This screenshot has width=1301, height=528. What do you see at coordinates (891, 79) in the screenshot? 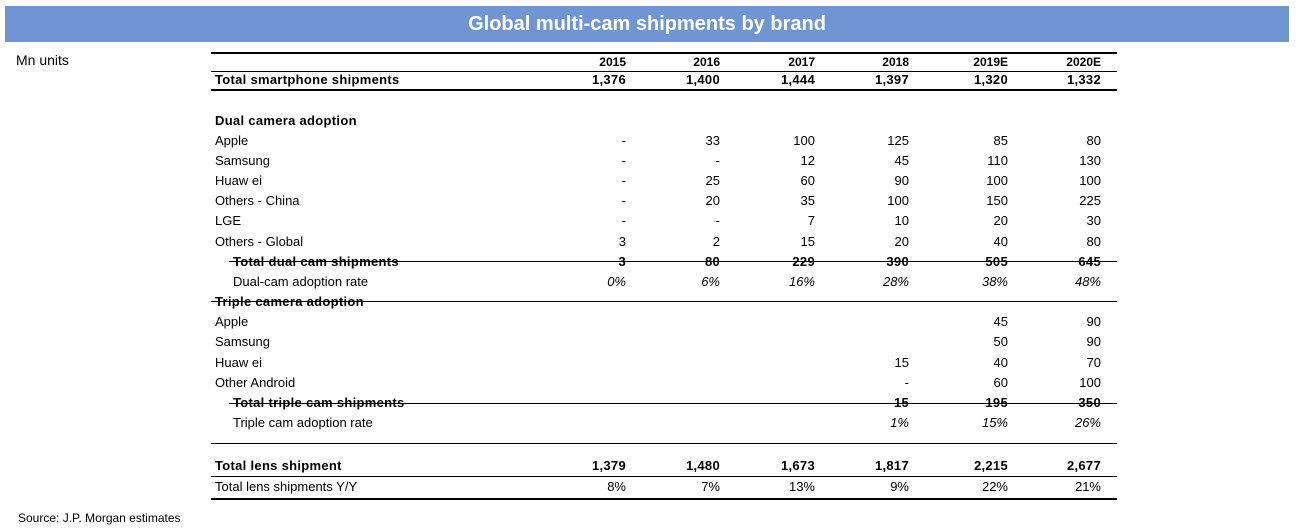
I see `cell-value: 1,397` at bounding box center [891, 79].